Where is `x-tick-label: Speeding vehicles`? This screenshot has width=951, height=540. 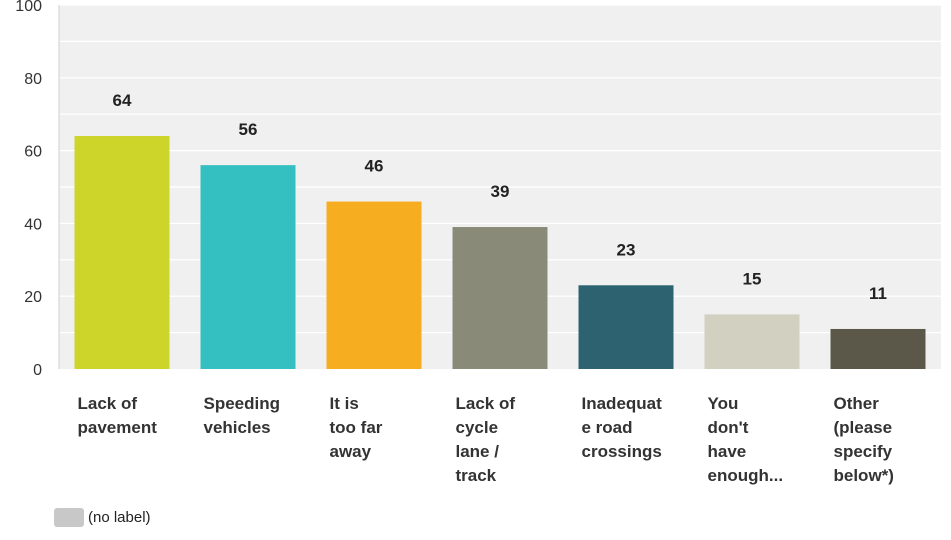
x-tick-label: Speeding vehicles is located at coordinates (242, 415).